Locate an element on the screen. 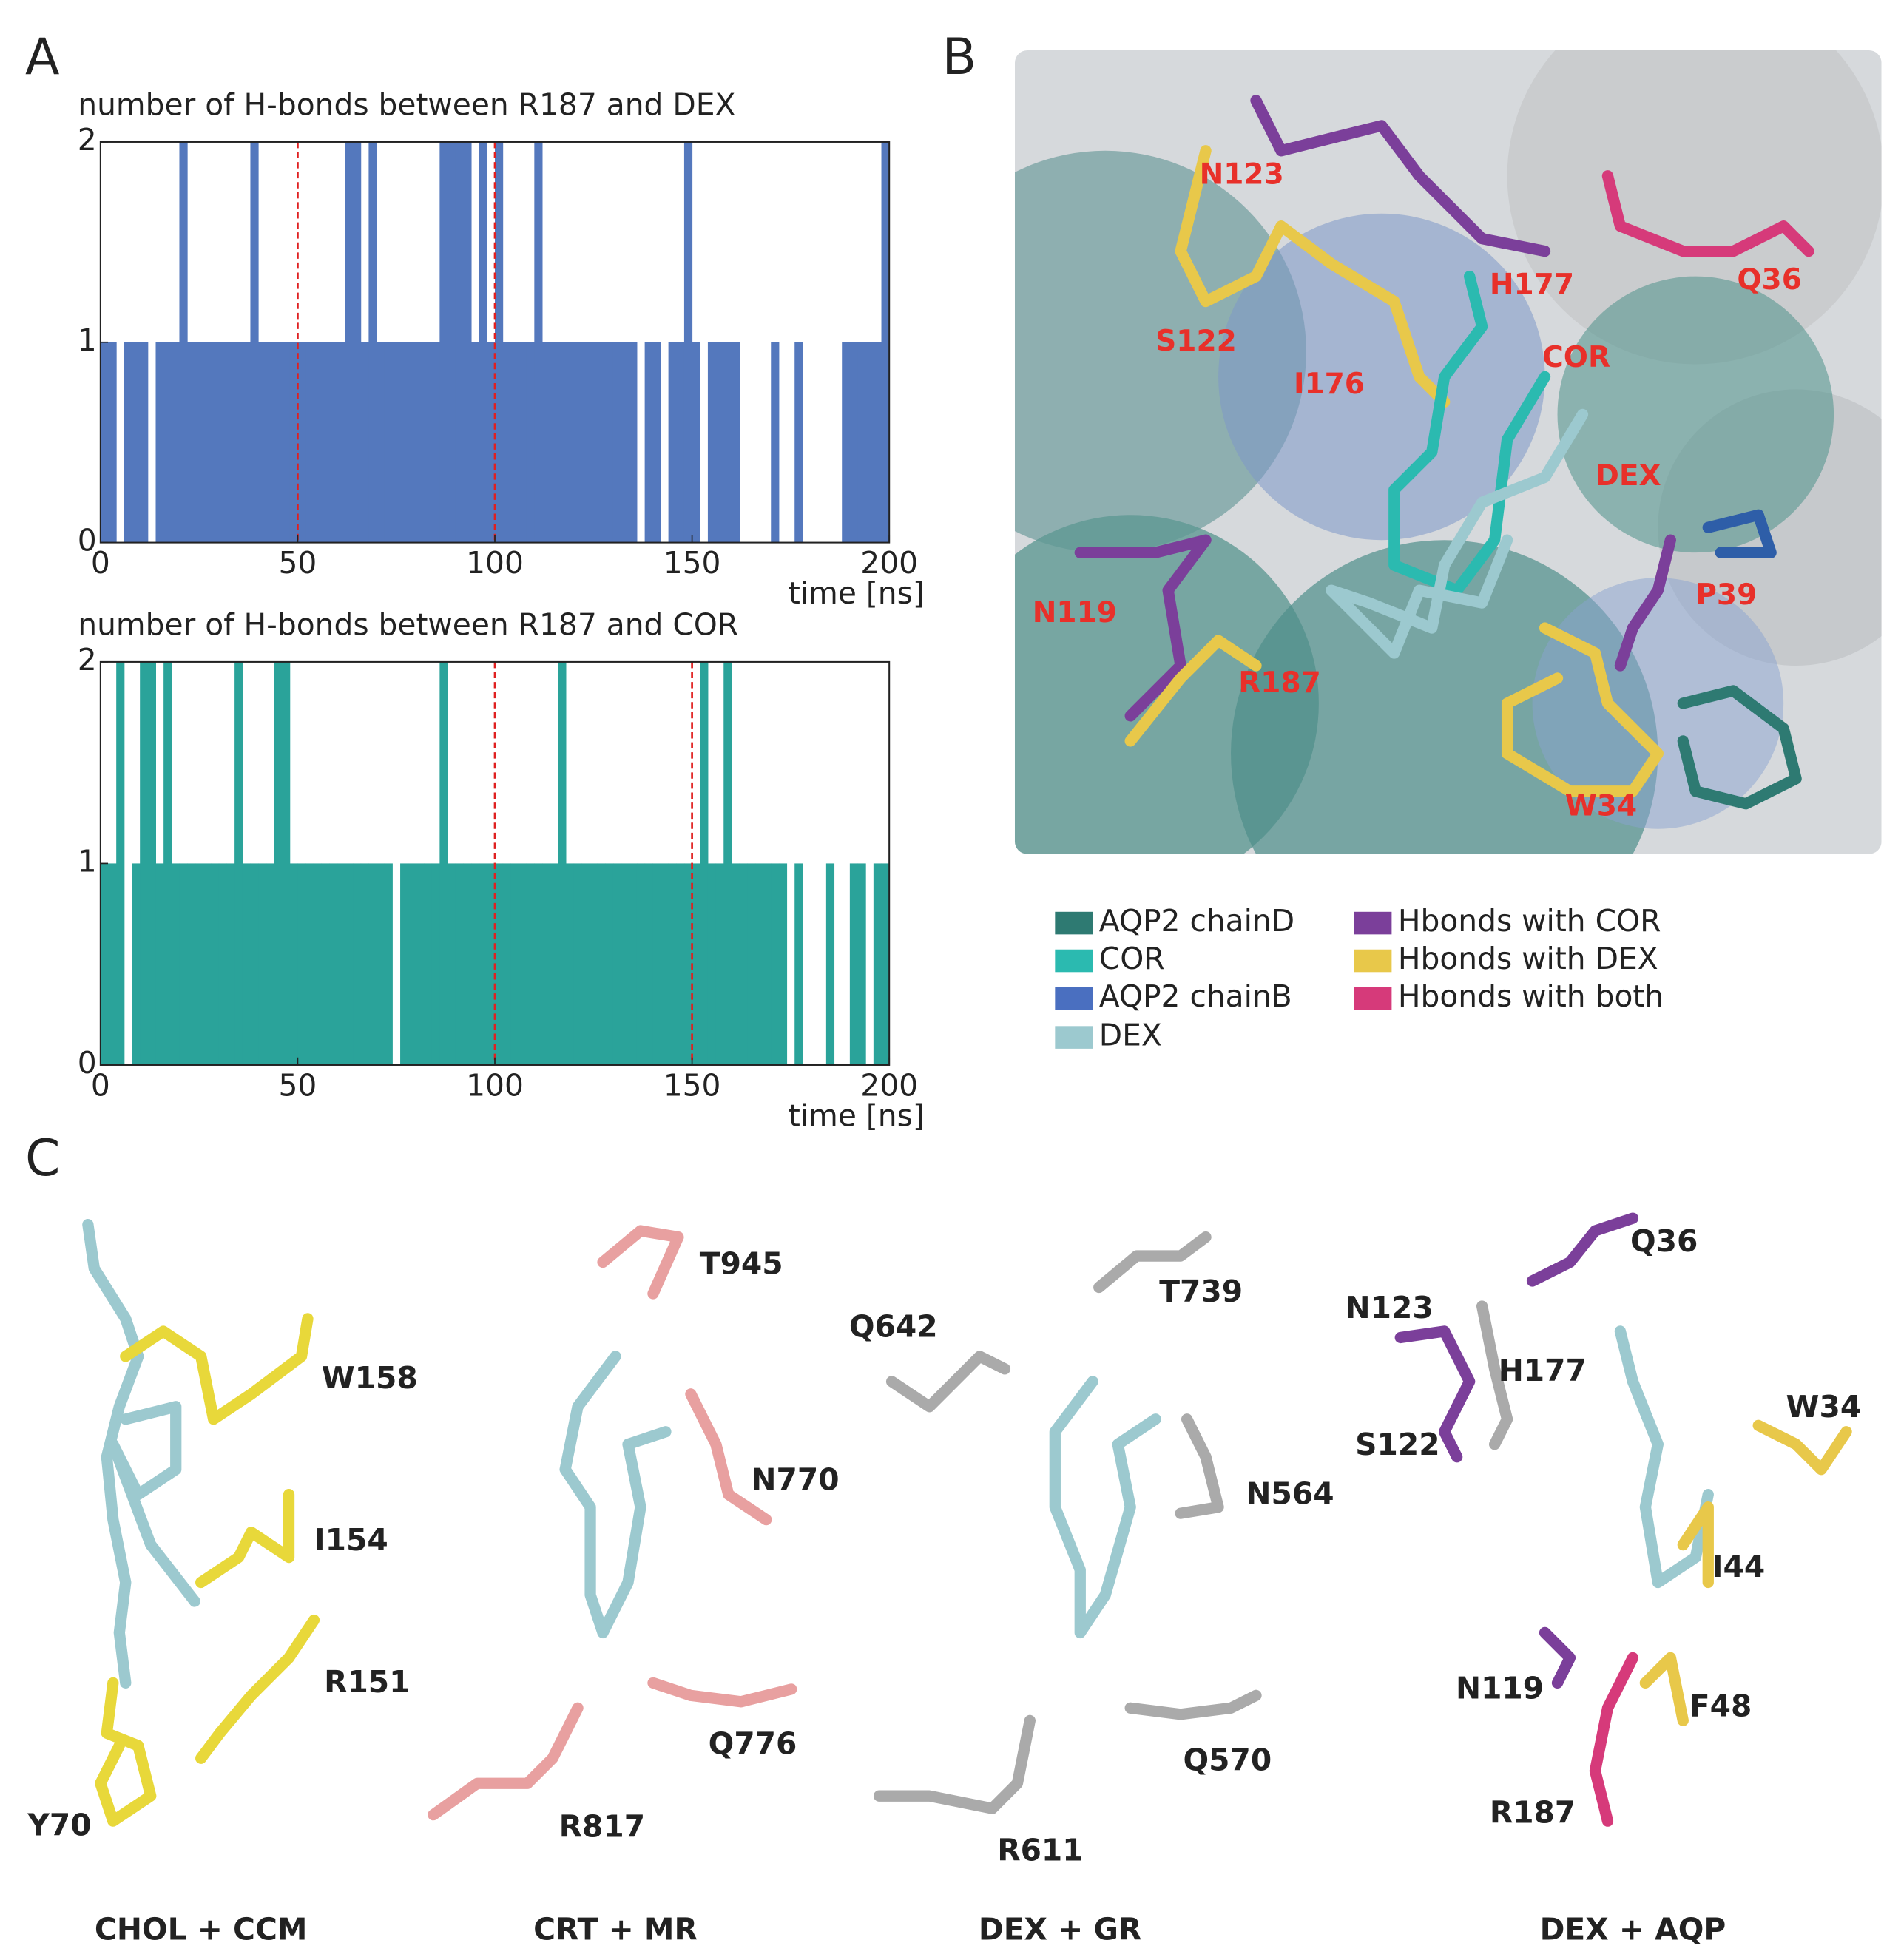  chart-title: number of H-bonds between R187 and COR is located at coordinates (408, 624).